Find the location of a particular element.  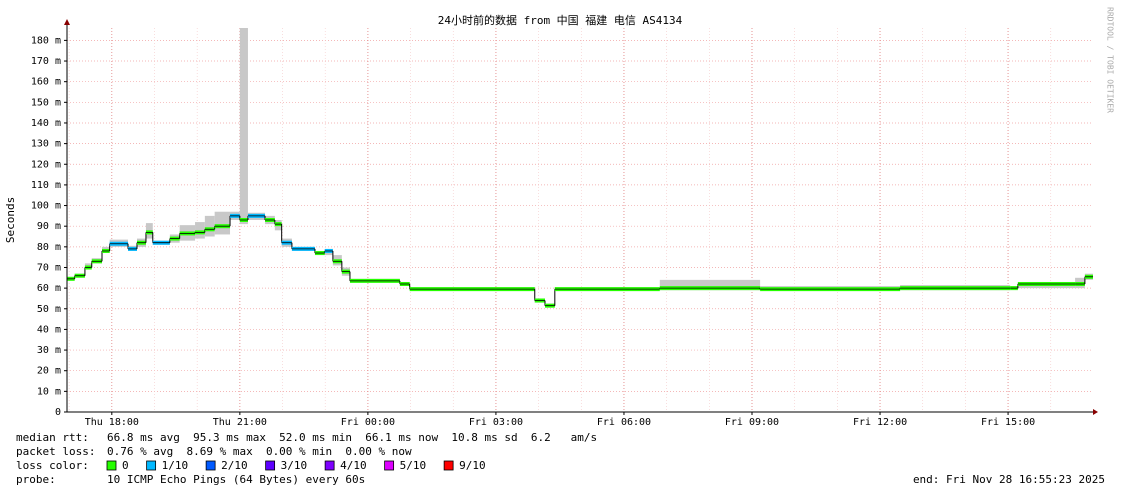

y-tick-label: 130 m is located at coordinates (46, 144).